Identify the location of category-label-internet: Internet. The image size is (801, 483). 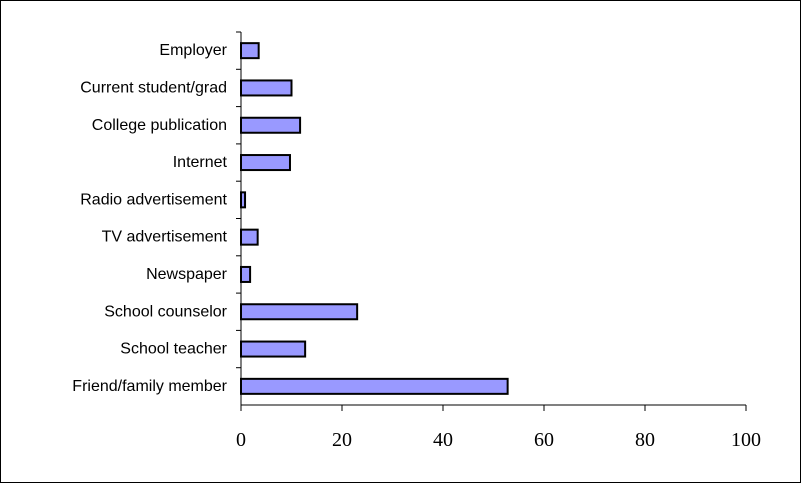
(200, 162).